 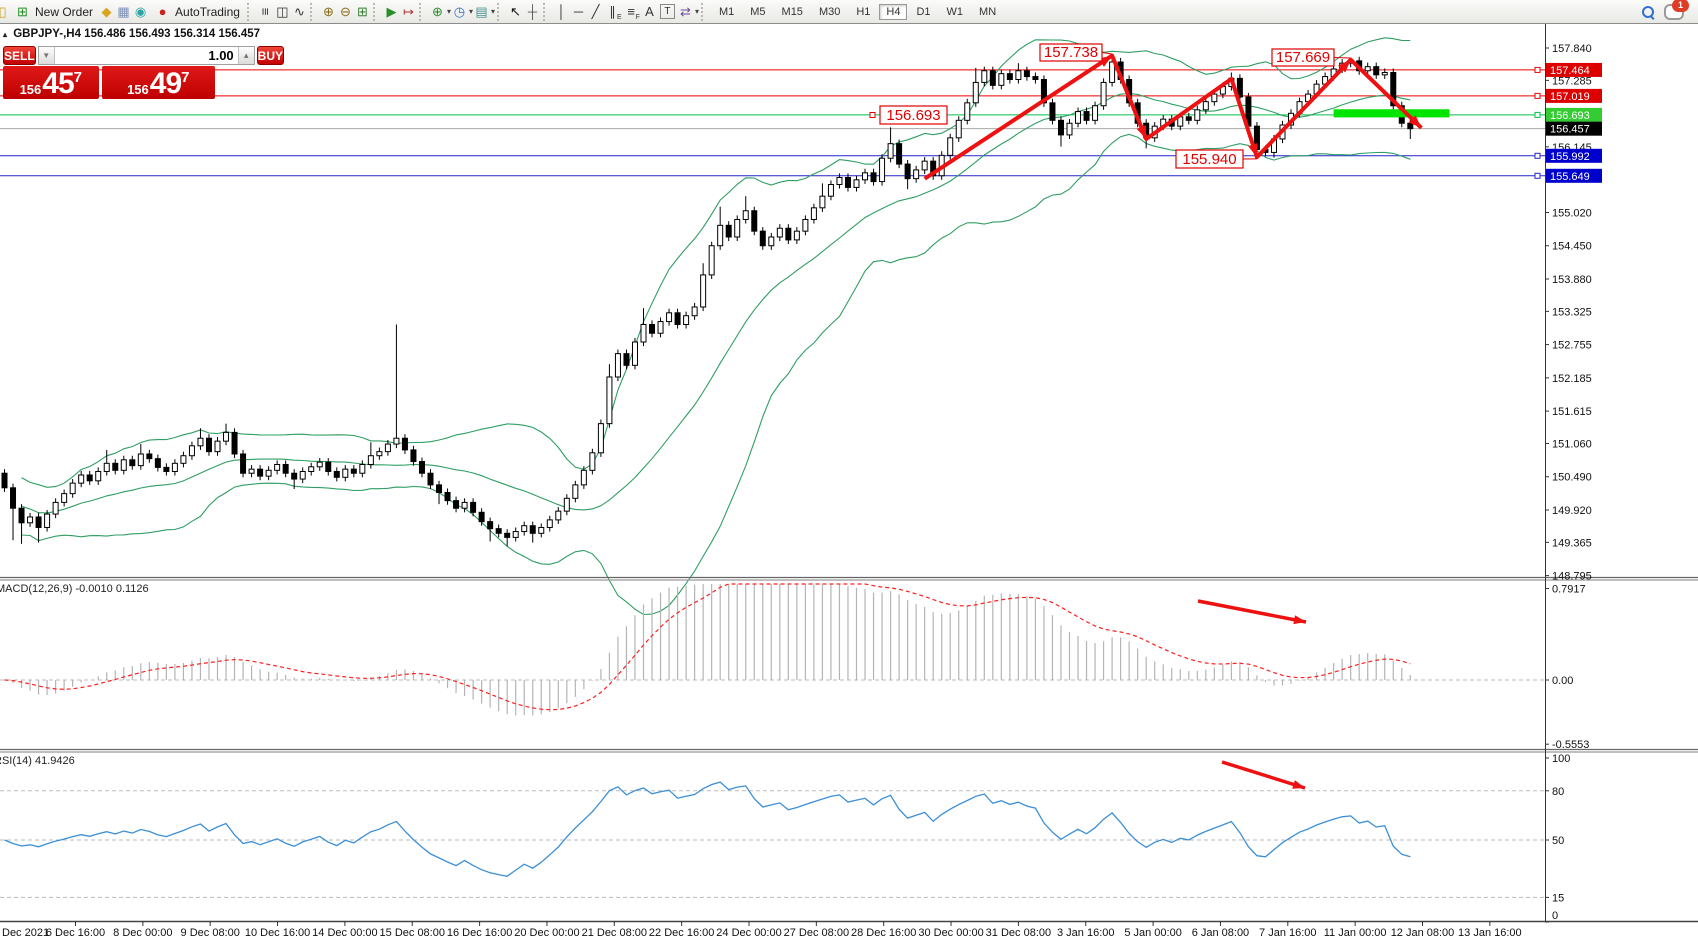 What do you see at coordinates (362, 11) in the screenshot?
I see `tile-windows-icon: ⊞` at bounding box center [362, 11].